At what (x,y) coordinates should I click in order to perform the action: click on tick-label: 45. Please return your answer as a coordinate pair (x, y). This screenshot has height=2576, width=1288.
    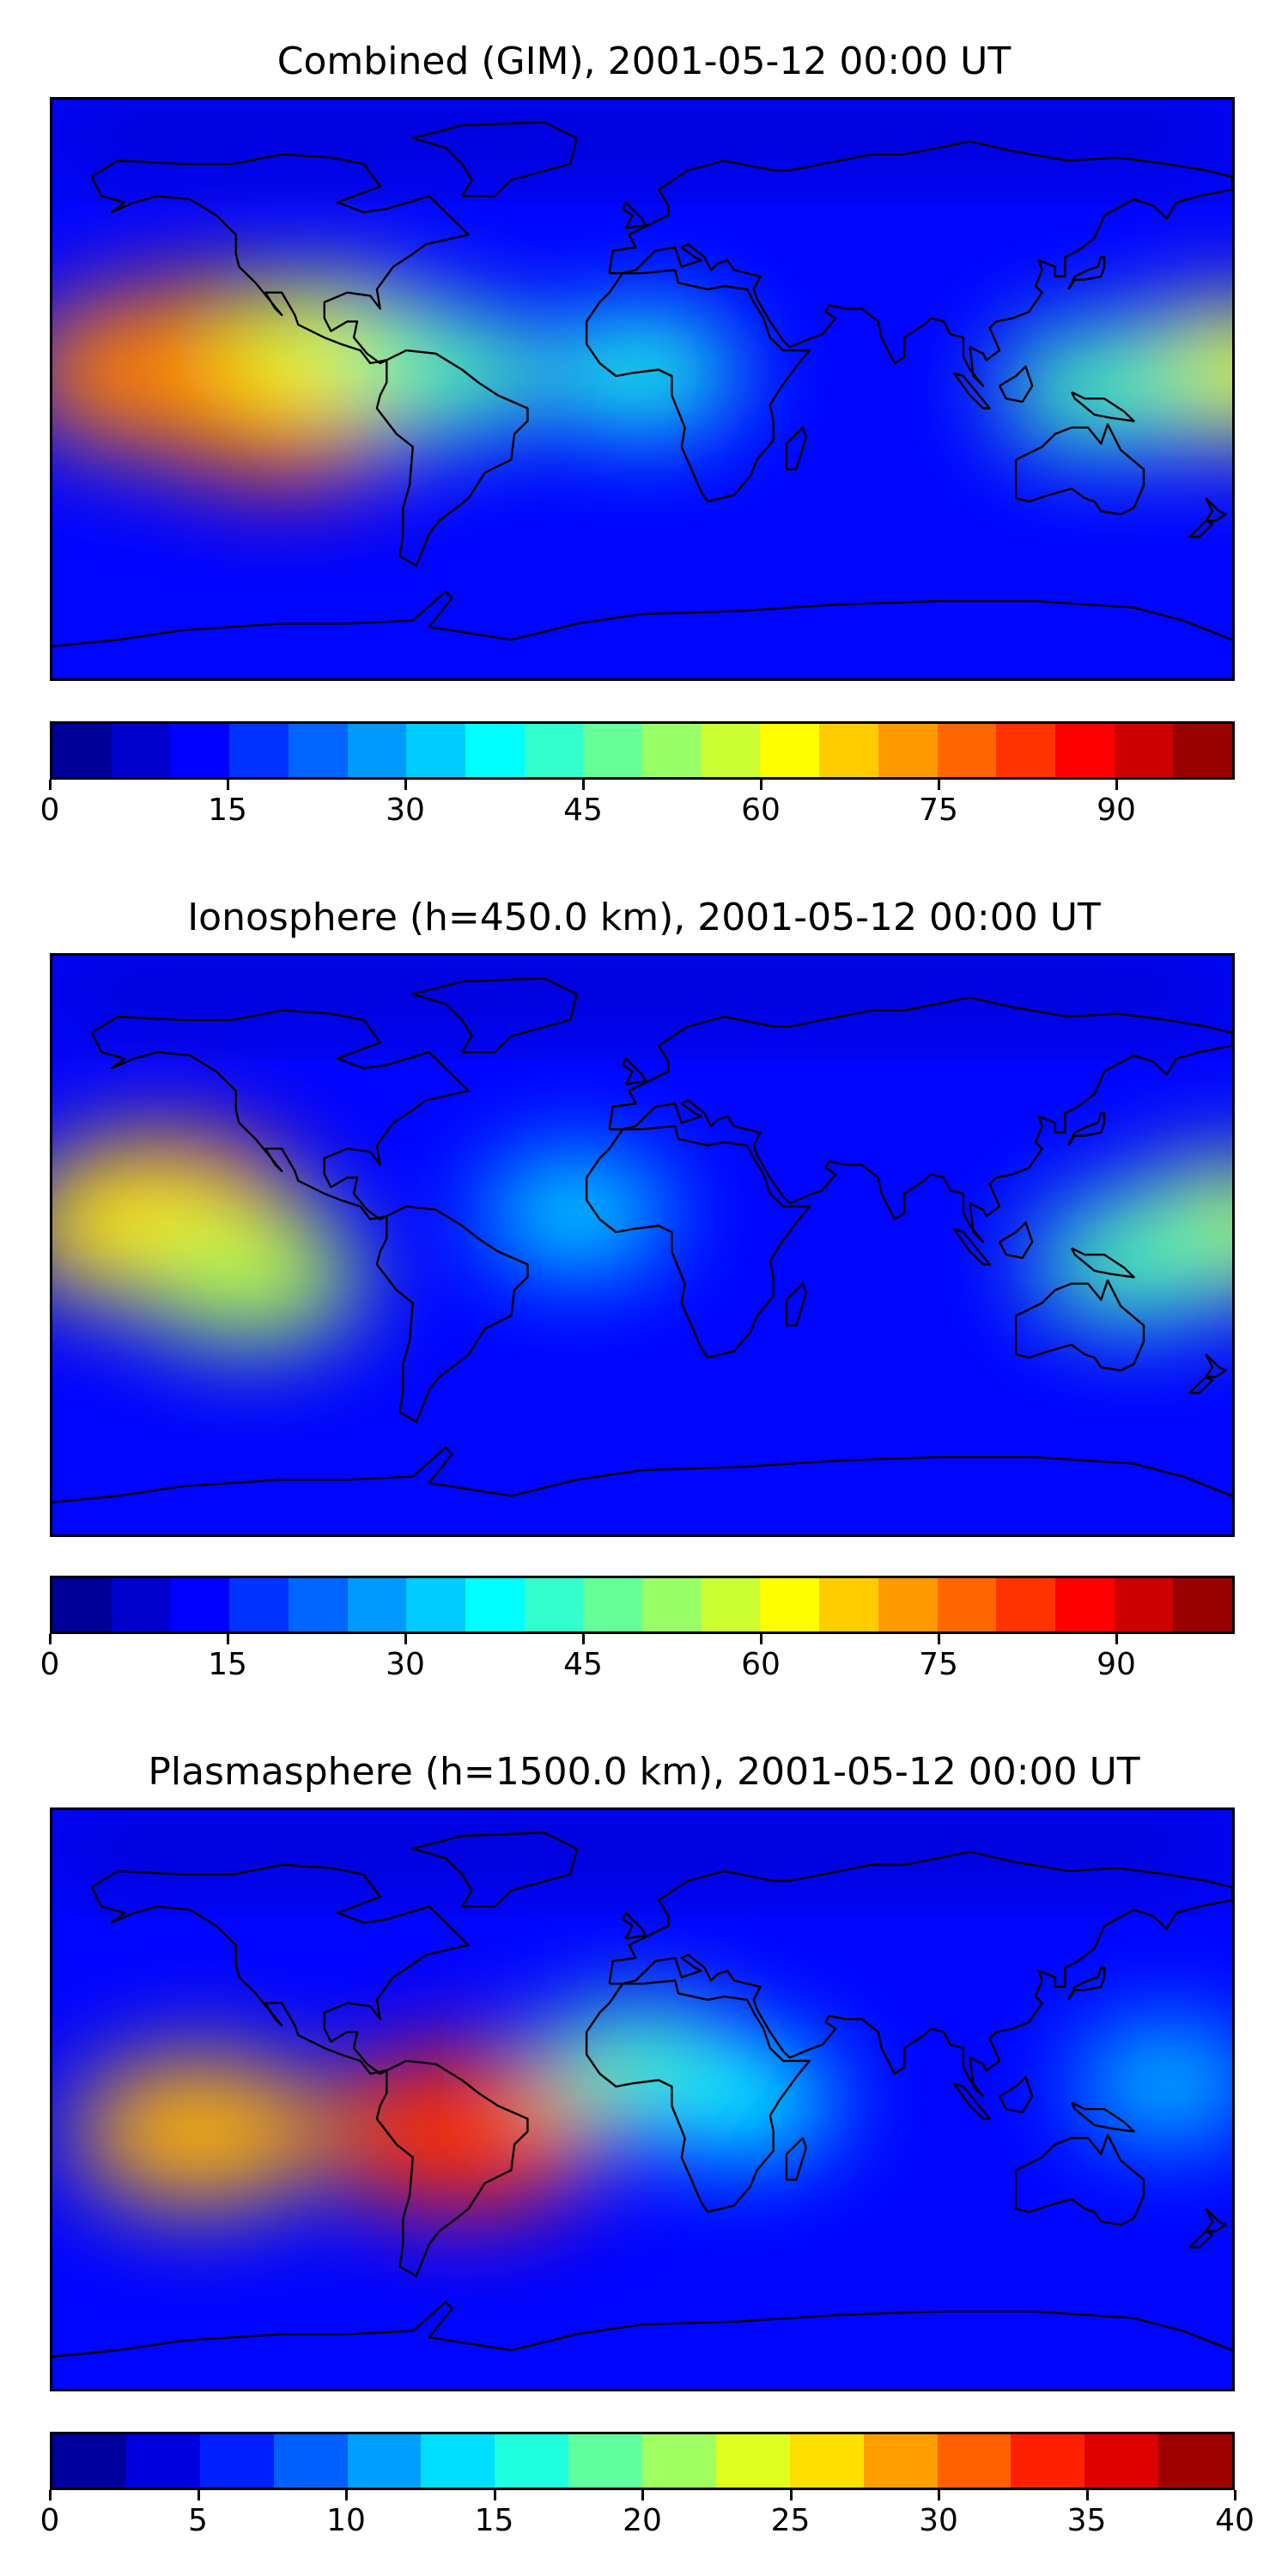
    Looking at the image, I should click on (583, 1664).